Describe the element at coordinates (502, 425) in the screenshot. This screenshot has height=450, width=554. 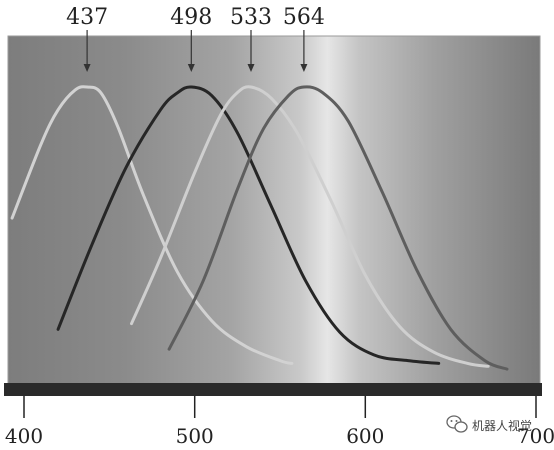
I see `watermark-text: 机器人视觉` at that location.